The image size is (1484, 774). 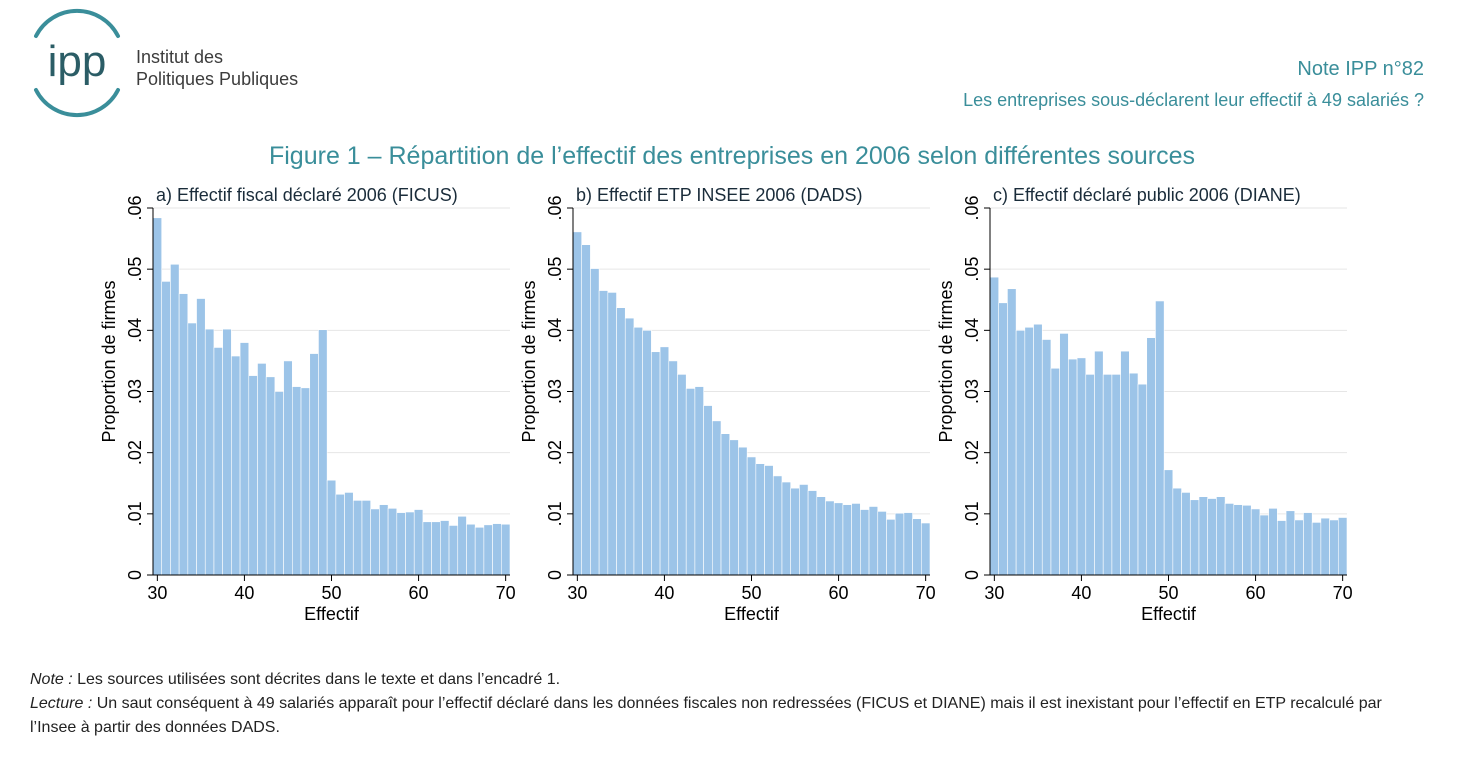 What do you see at coordinates (719, 195) in the screenshot?
I see `chart-title: b) Effectif ETP INSEE 2006 (DADS)` at bounding box center [719, 195].